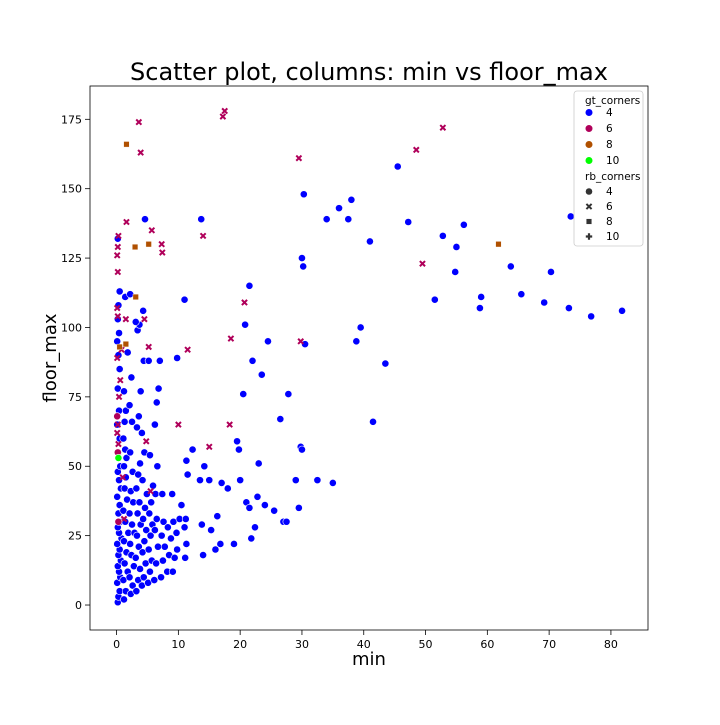 Image resolution: width=720 pixels, height=725 pixels. Describe the element at coordinates (78, 605) in the screenshot. I see `y-tick-label: 0` at that location.